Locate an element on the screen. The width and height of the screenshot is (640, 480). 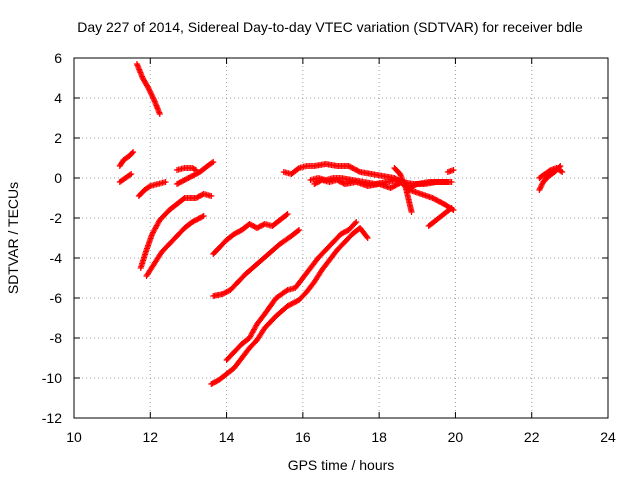
x-tick-labels: 10 12 14 16 18 20 22 24 is located at coordinates (341, 437).